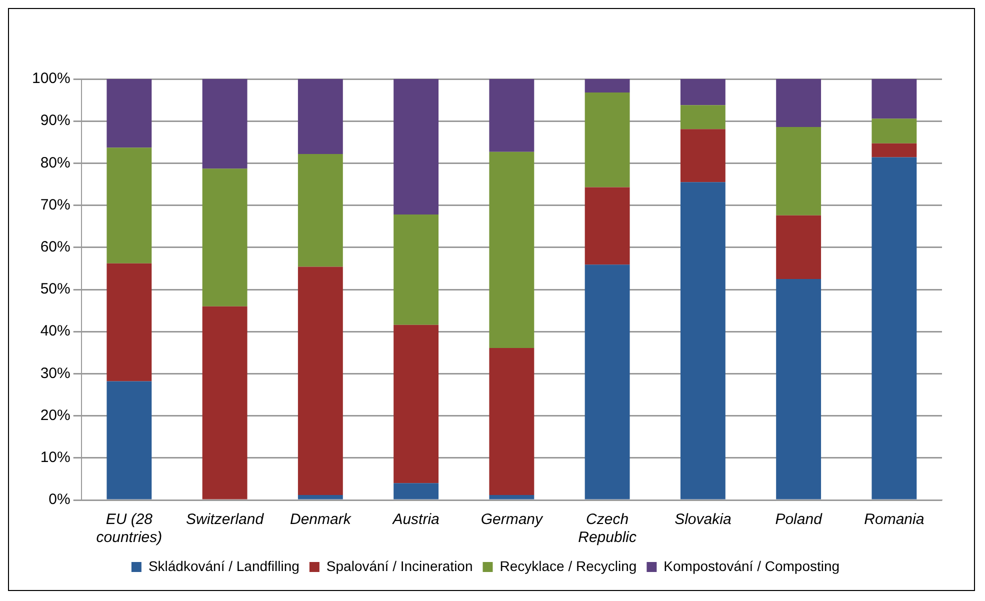  What do you see at coordinates (399, 566) in the screenshot?
I see `legend-label: Spalování / Incineration` at bounding box center [399, 566].